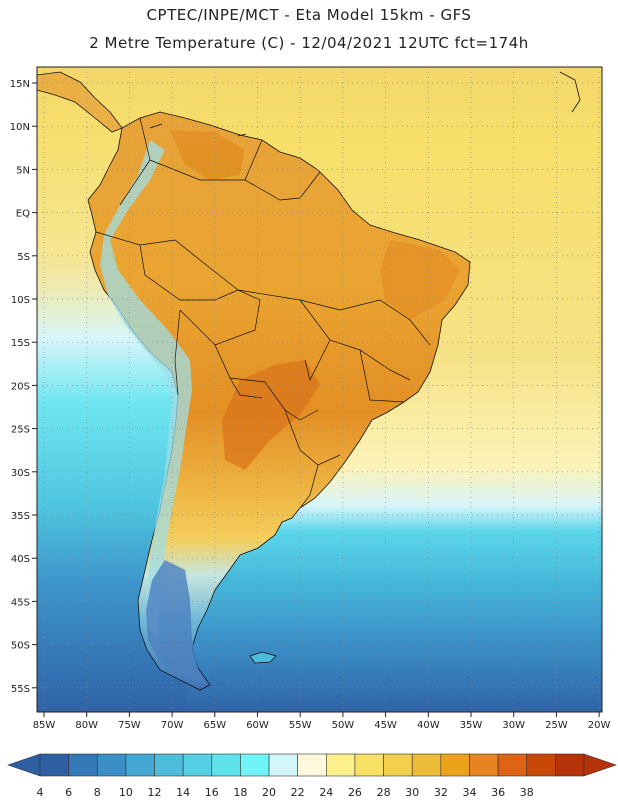 Image resolution: width=618 pixels, height=800 pixels. What do you see at coordinates (24, 765) in the screenshot?
I see `colorbar-min-arrow` at bounding box center [24, 765].